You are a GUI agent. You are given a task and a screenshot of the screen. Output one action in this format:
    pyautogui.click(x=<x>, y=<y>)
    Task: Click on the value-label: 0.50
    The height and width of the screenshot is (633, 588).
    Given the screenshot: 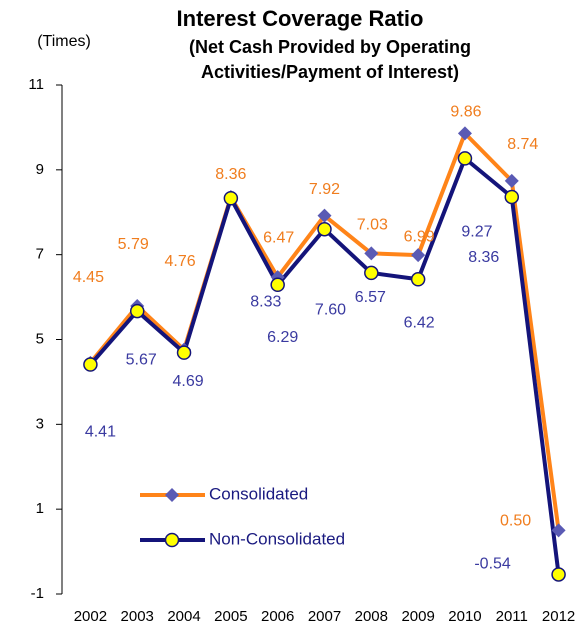 What is the action you would take?
    pyautogui.click(x=515, y=521)
    